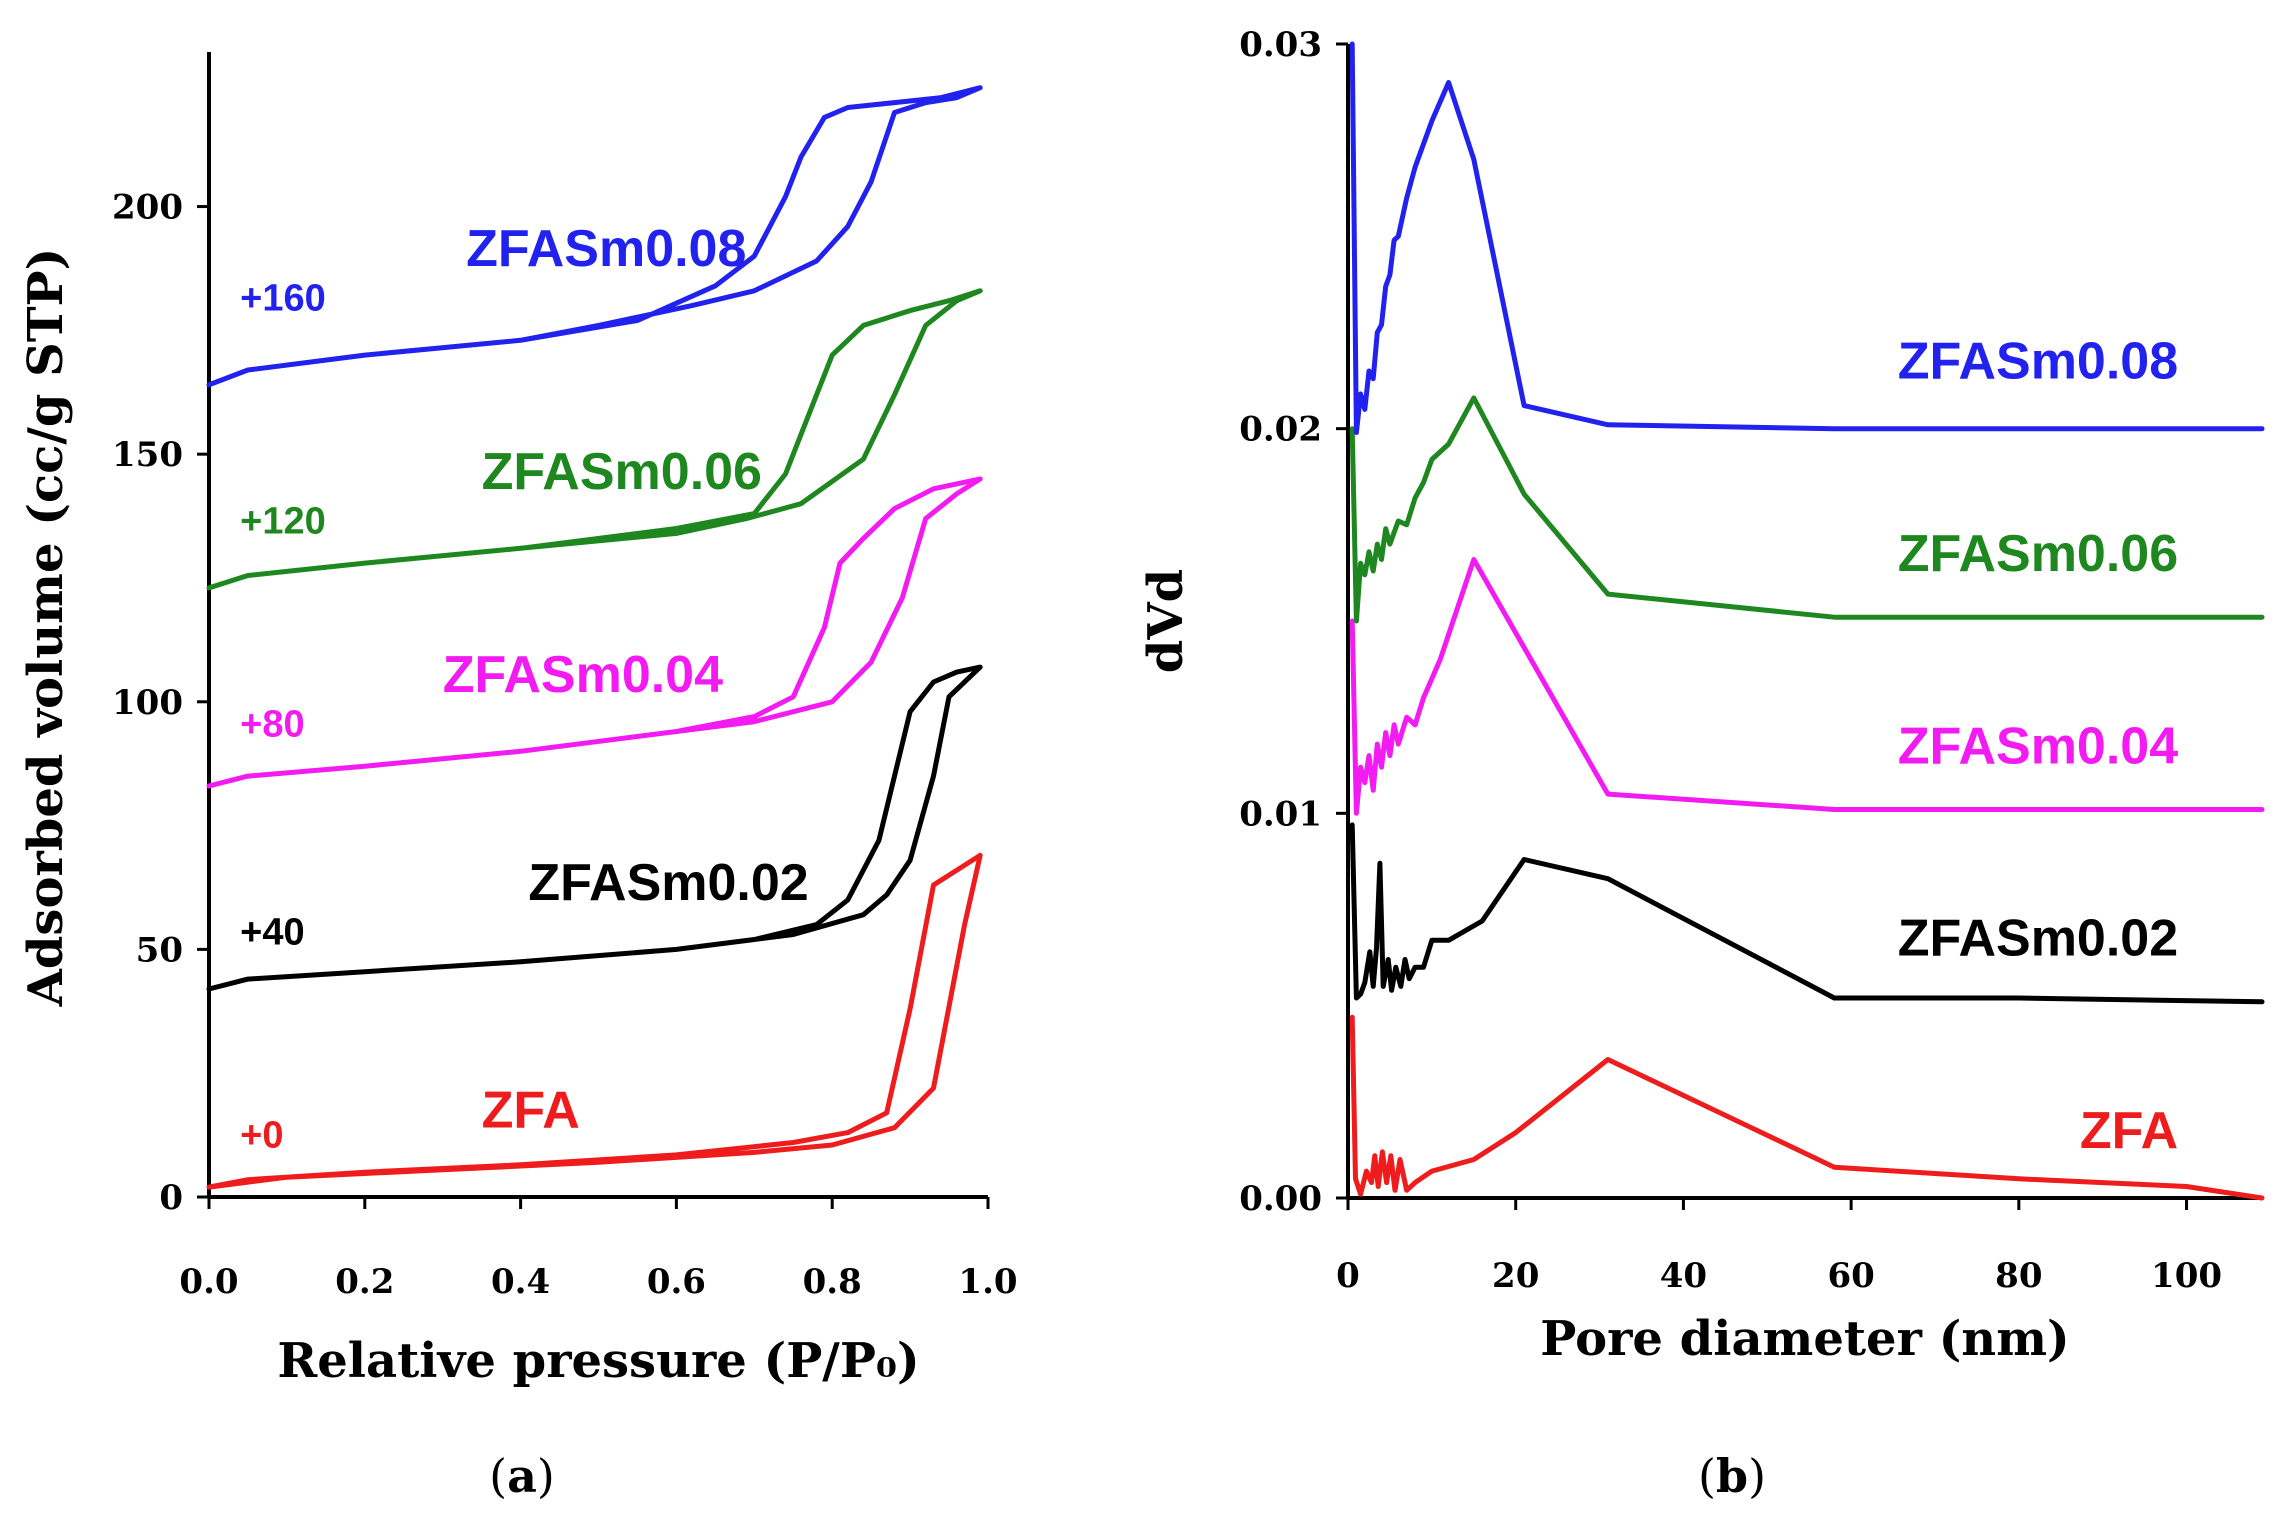 The height and width of the screenshot is (1518, 2282). Describe the element at coordinates (1280, 430) in the screenshot. I see `y-tick-label-b: 0.02` at that location.